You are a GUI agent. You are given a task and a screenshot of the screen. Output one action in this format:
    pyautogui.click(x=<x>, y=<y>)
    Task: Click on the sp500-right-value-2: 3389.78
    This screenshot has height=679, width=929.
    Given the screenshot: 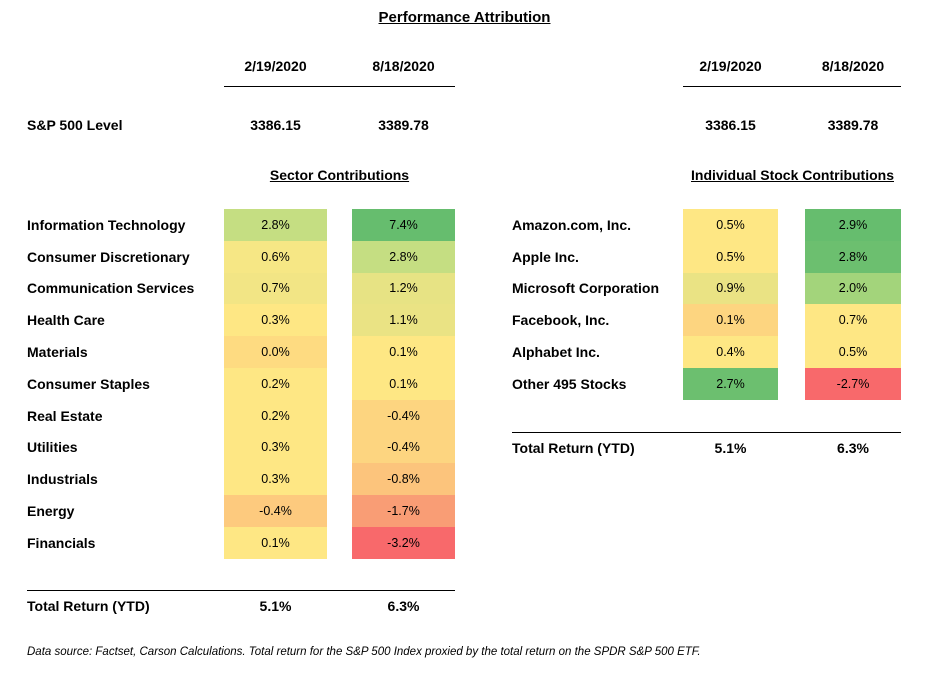 What is the action you would take?
    pyautogui.click(x=853, y=125)
    